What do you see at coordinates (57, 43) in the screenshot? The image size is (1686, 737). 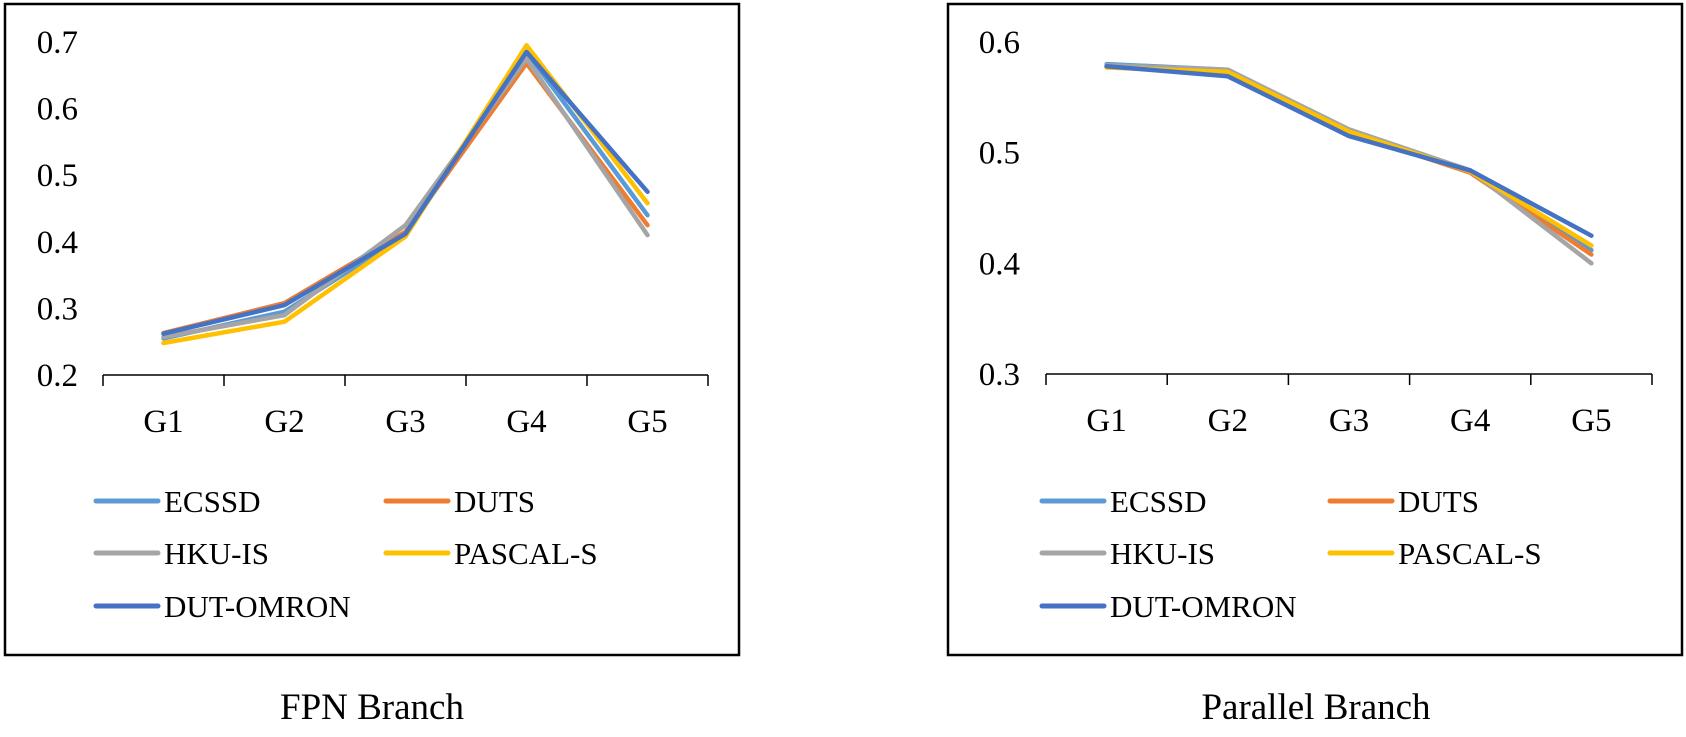 I see `y-tick-label: 0.7` at bounding box center [57, 43].